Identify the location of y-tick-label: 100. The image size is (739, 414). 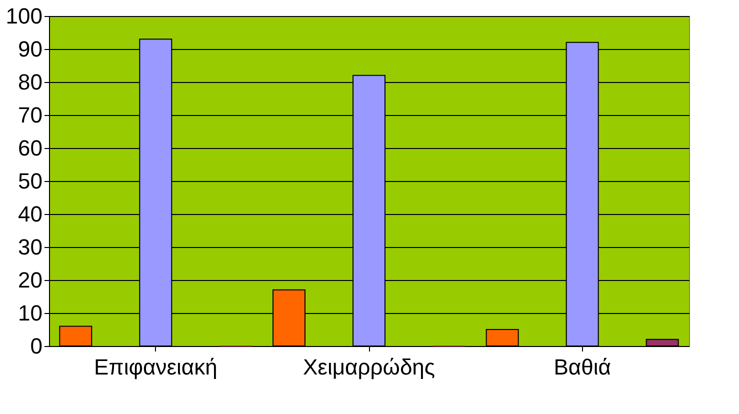
(24, 16).